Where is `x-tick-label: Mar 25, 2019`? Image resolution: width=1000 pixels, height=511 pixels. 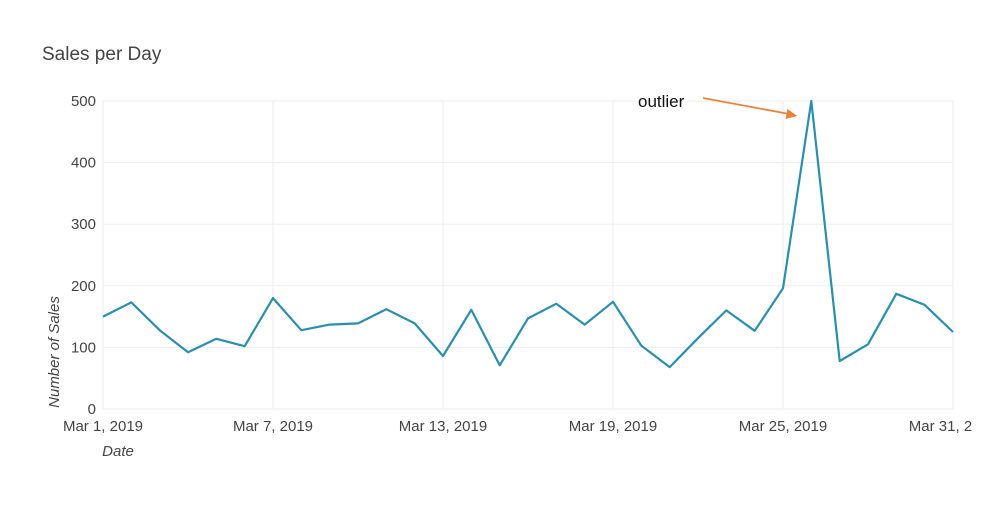 x-tick-label: Mar 25, 2019 is located at coordinates (783, 426).